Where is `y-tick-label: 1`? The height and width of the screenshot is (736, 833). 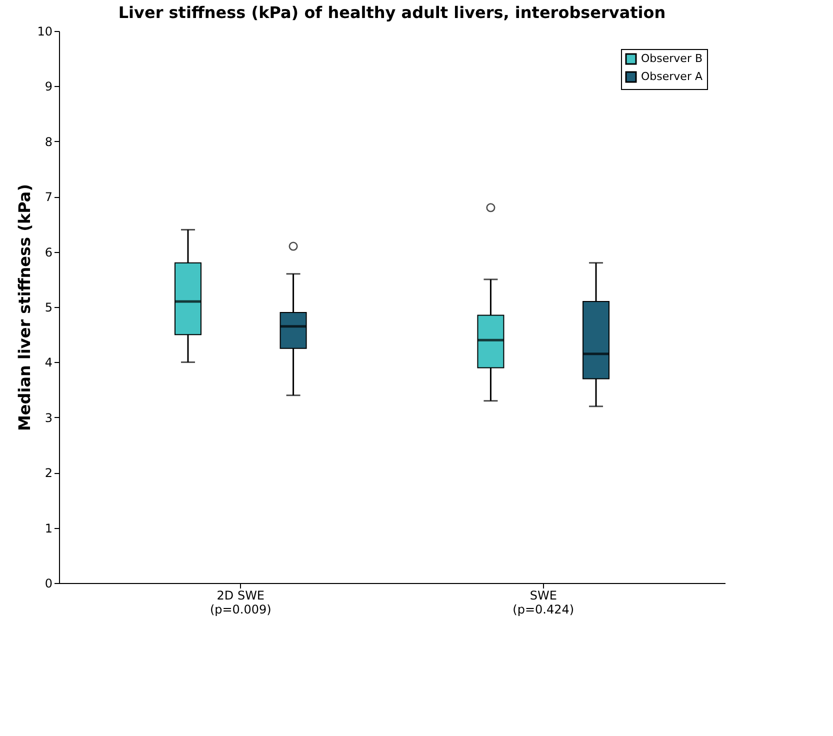
y-tick-label: 1 is located at coordinates (48, 528).